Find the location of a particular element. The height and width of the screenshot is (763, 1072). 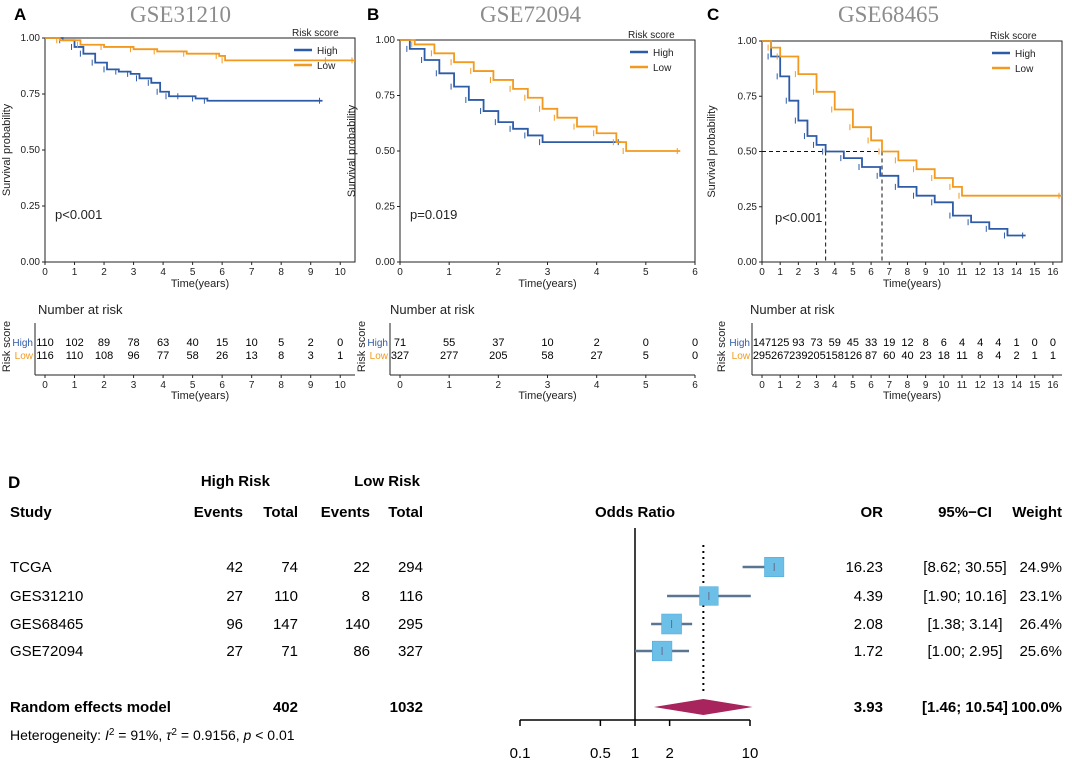

high-total: 147 is located at coordinates (285, 624).